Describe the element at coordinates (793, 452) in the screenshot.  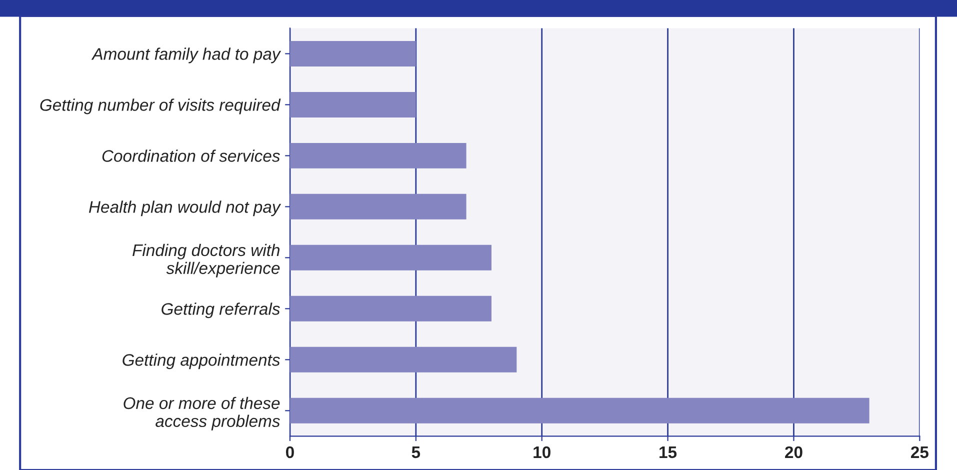
I see `x-tick-label: 20` at that location.